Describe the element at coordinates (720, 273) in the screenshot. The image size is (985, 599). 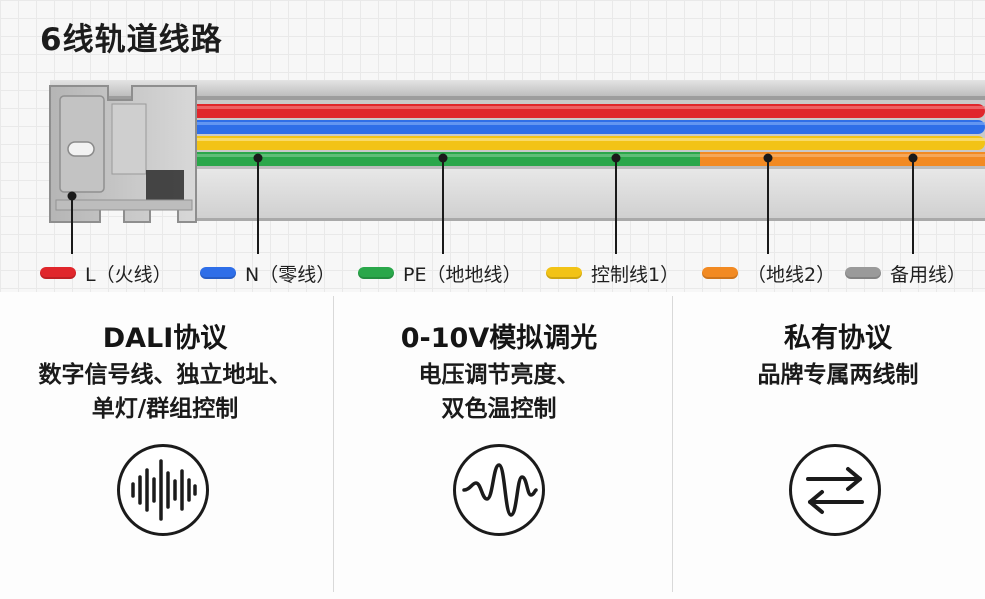
I see `legend-swatch-orange` at that location.